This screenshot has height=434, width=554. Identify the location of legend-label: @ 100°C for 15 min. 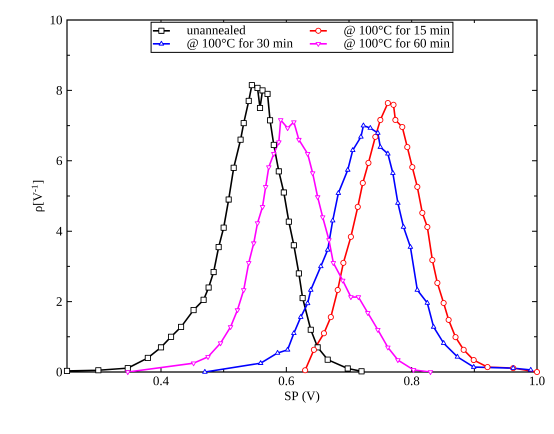
(397, 31).